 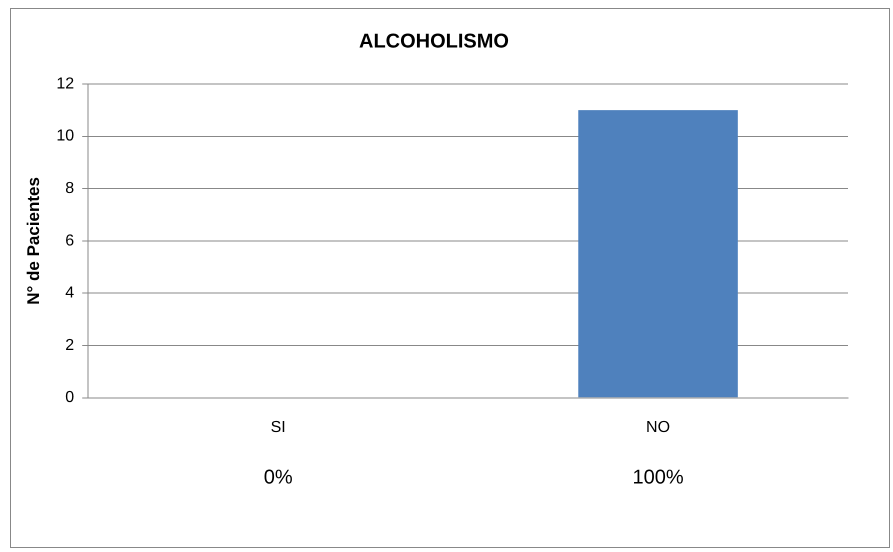 What do you see at coordinates (65, 83) in the screenshot?
I see `y-tick-label: 12` at bounding box center [65, 83].